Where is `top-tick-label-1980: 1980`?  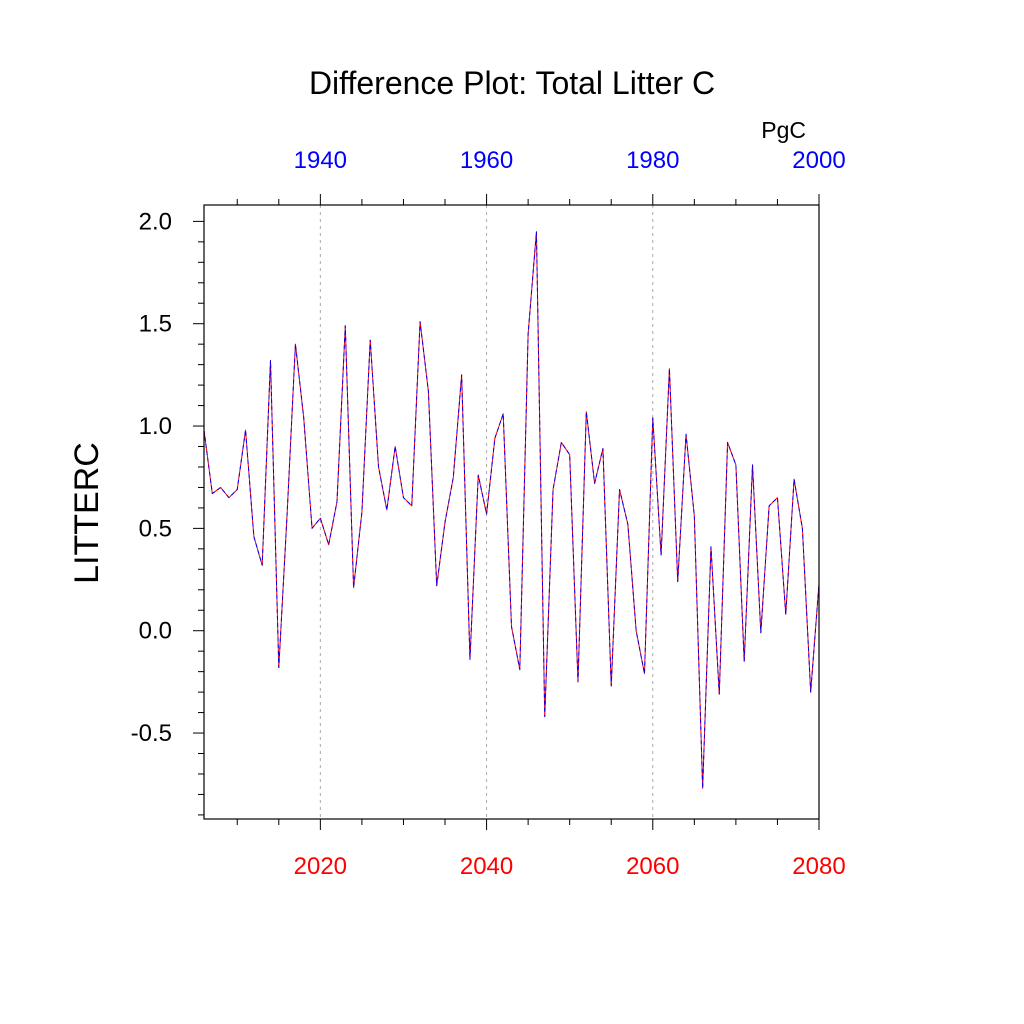 top-tick-label-1980: 1980 is located at coordinates (652, 160).